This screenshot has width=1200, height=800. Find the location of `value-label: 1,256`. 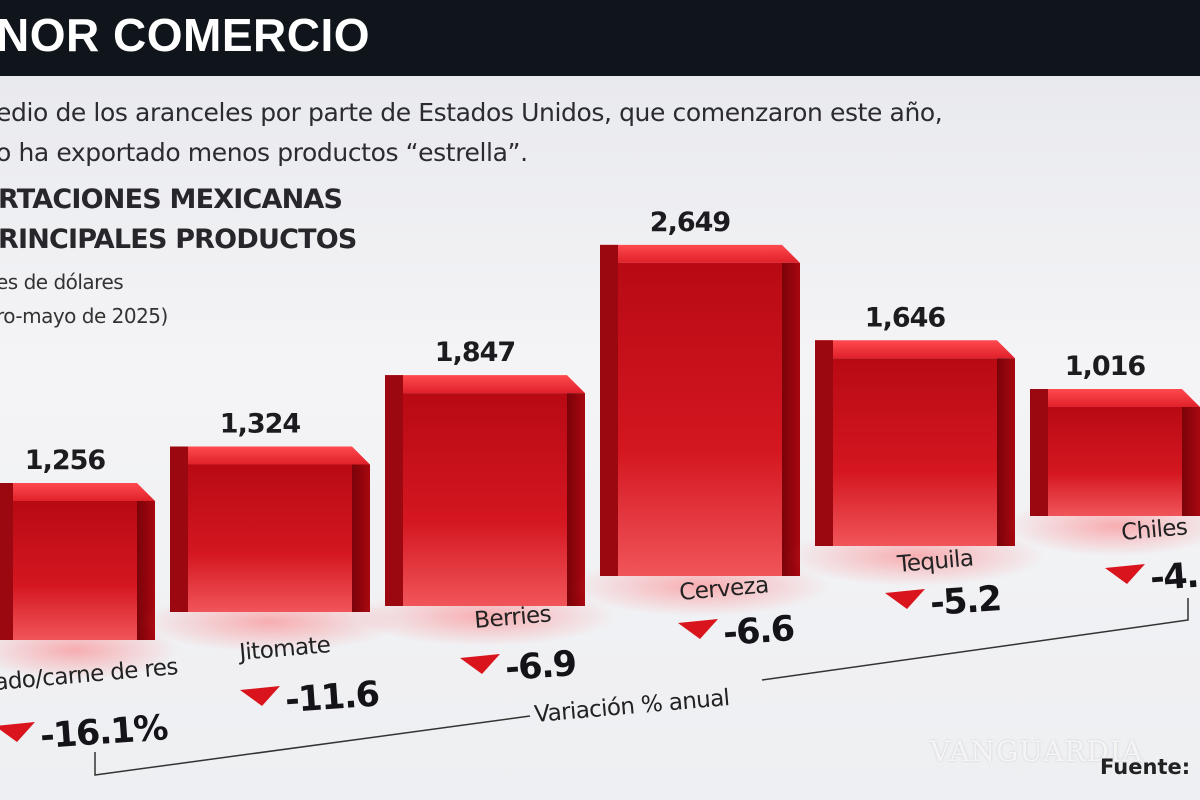

value-label: 1,256 is located at coordinates (65, 460).